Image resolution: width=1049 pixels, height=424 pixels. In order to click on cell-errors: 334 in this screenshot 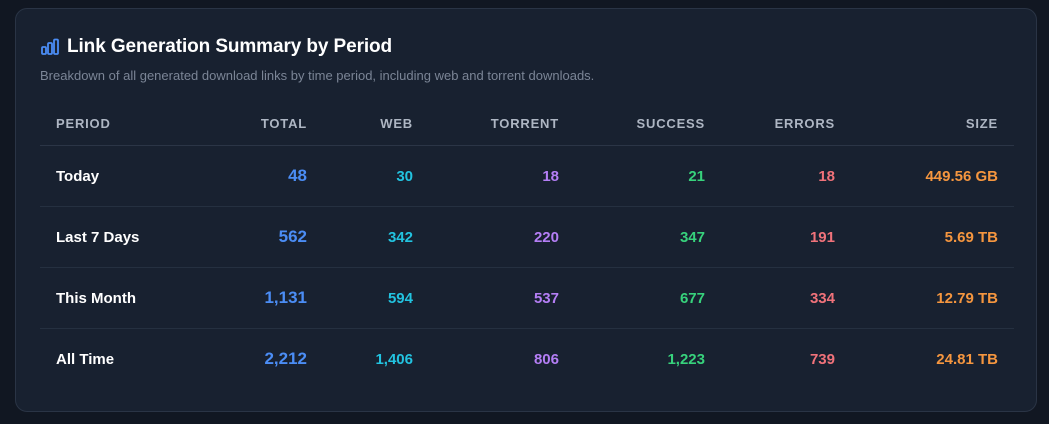, I will do `click(770, 298)`.